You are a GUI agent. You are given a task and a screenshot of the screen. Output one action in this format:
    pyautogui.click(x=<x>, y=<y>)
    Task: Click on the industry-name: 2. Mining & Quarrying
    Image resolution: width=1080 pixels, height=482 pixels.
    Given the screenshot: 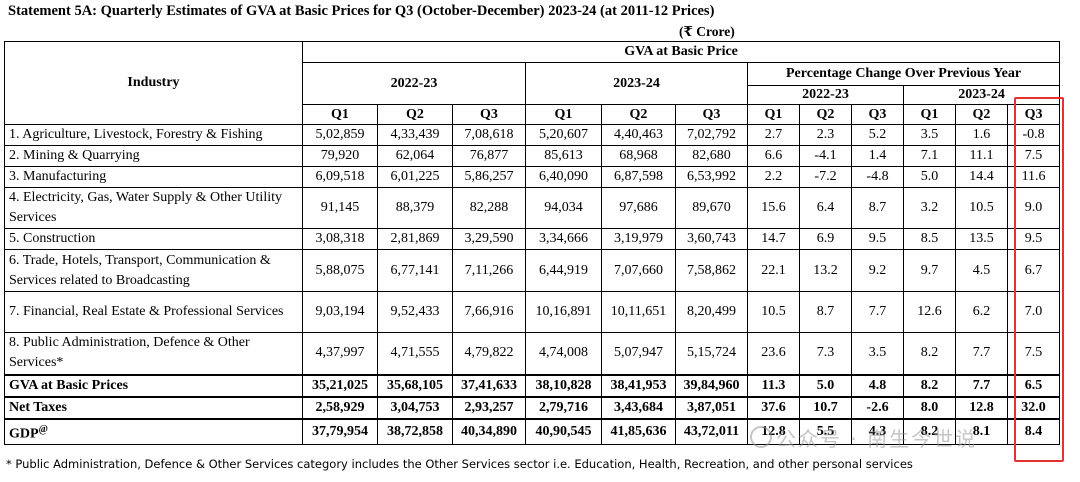 What is the action you would take?
    pyautogui.click(x=153, y=156)
    